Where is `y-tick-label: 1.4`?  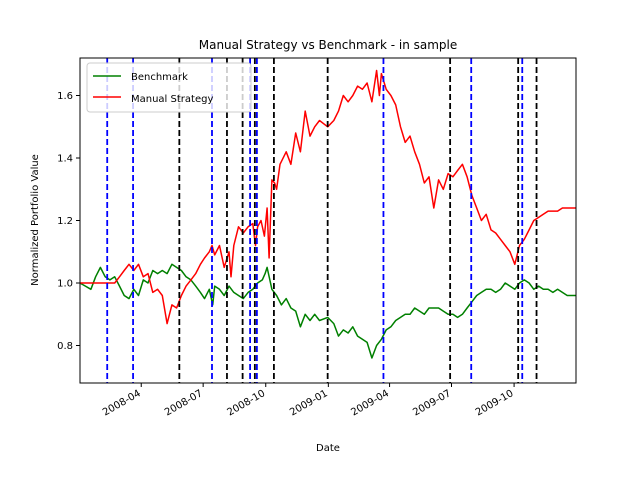
y-tick-label: 1.4 is located at coordinates (65, 159).